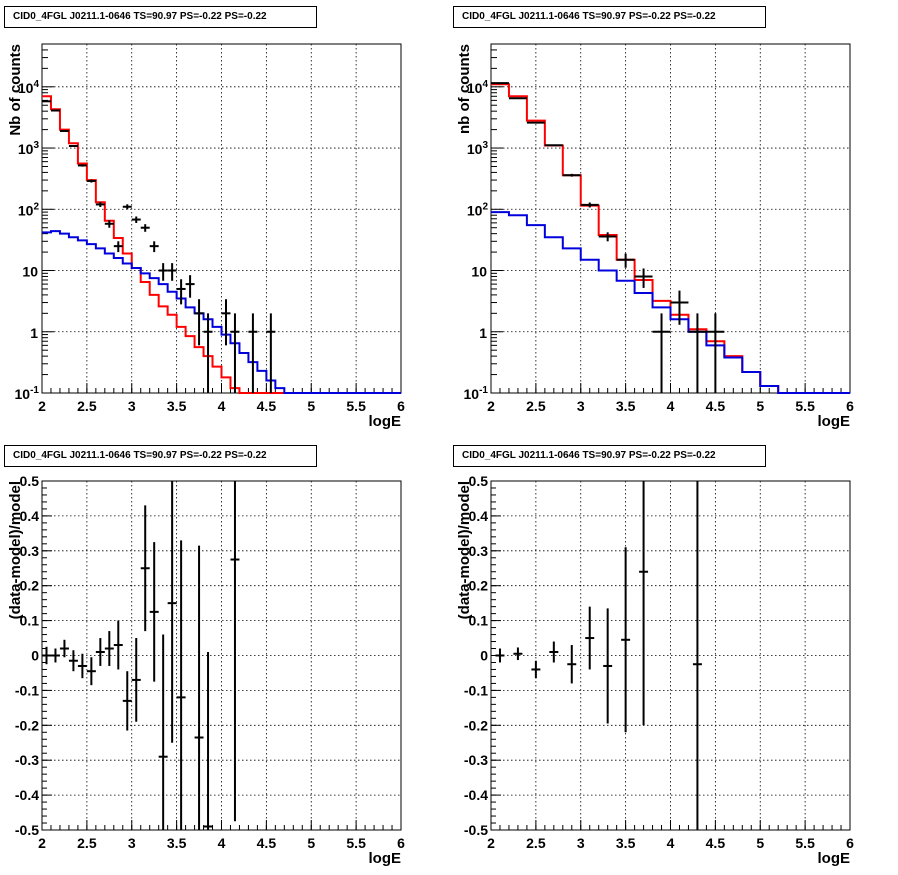 The image size is (898, 875). Describe the element at coordinates (805, 843) in the screenshot. I see `panel4-x-tick-label: 5.5` at that location.